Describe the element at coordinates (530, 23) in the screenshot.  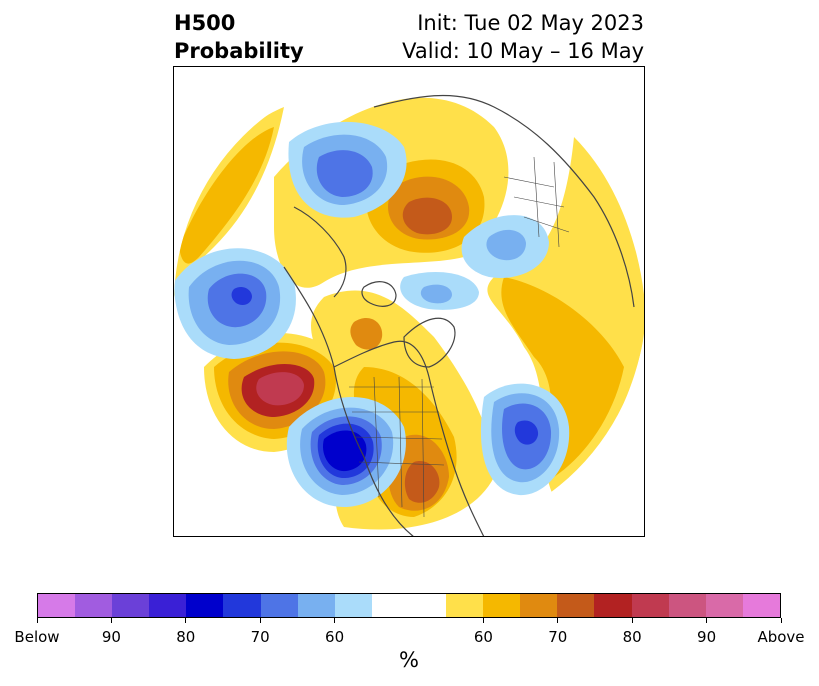
I see `title-init-date: Init: Tue 02 May 2023` at that location.